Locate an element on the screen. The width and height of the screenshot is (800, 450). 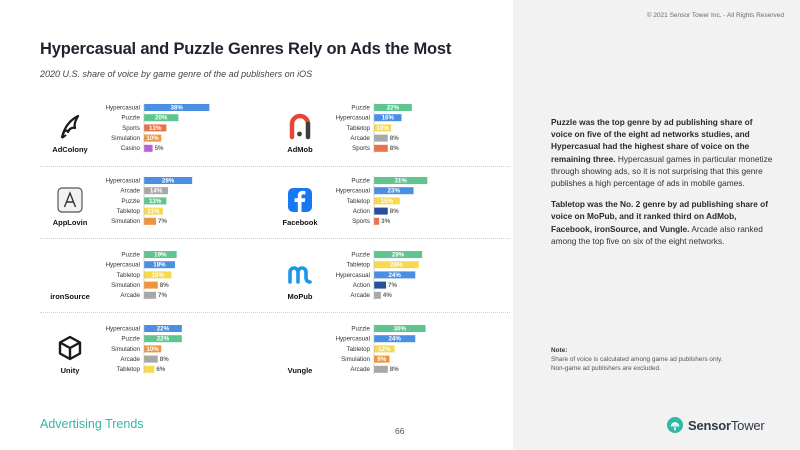
value-label: 30% is located at coordinates (400, 328).